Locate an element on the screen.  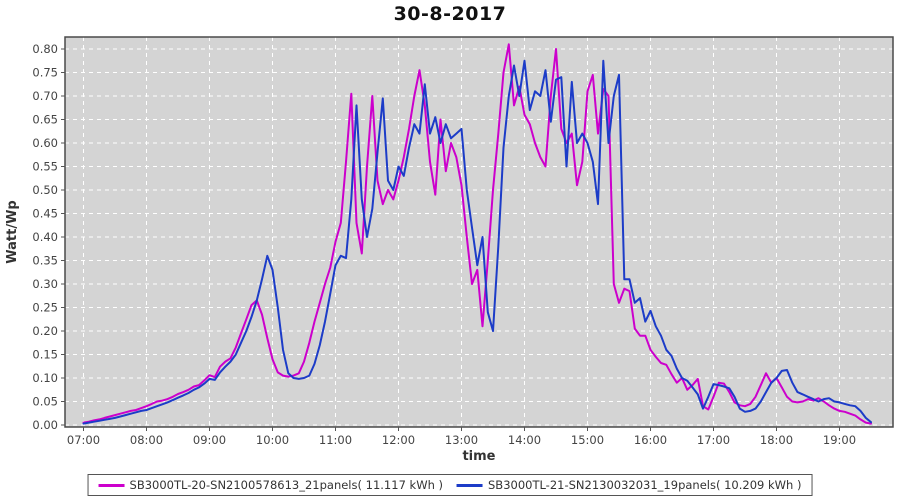
svg-text: 19:00 is located at coordinates (839, 440).